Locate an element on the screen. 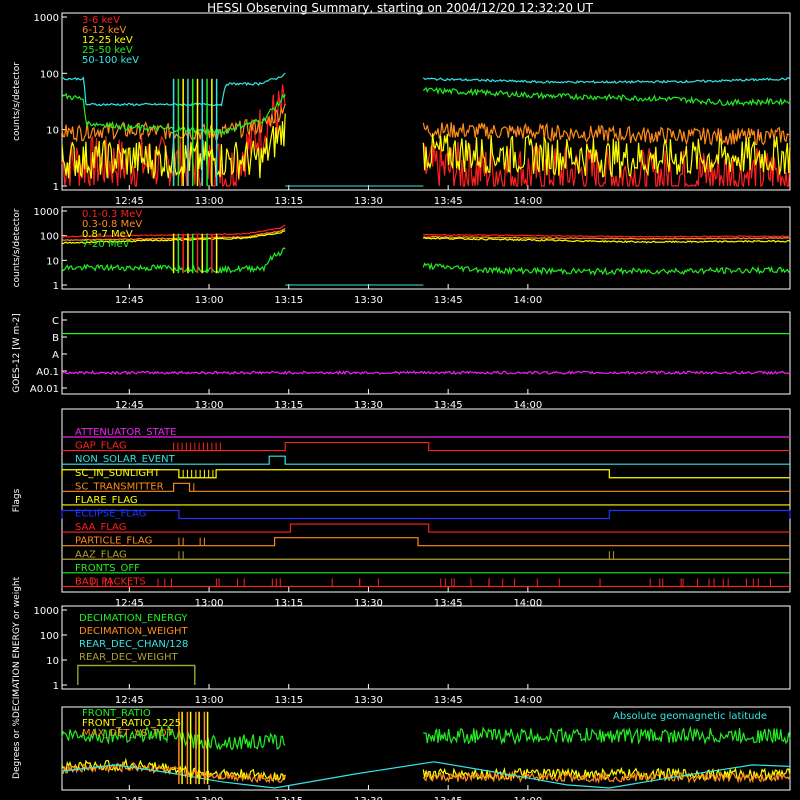  low-series-4-line is located at coordinates (606, 81).